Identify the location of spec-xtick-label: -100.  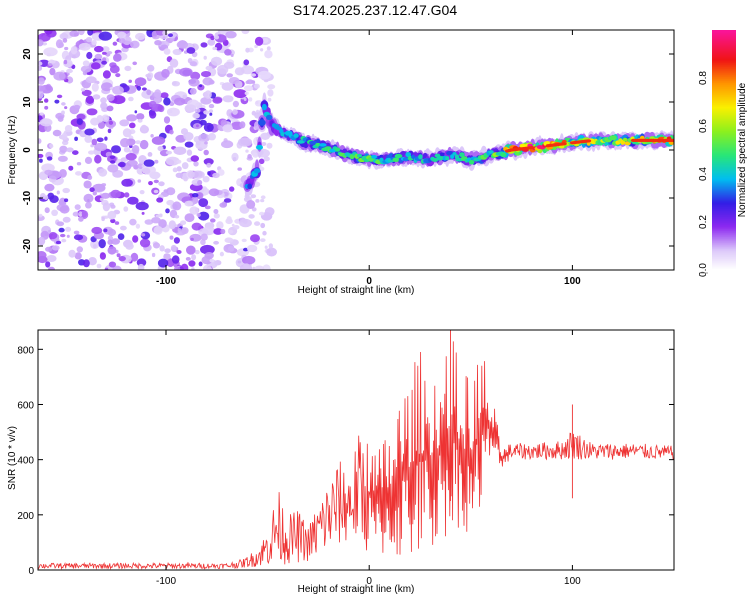
(166, 281).